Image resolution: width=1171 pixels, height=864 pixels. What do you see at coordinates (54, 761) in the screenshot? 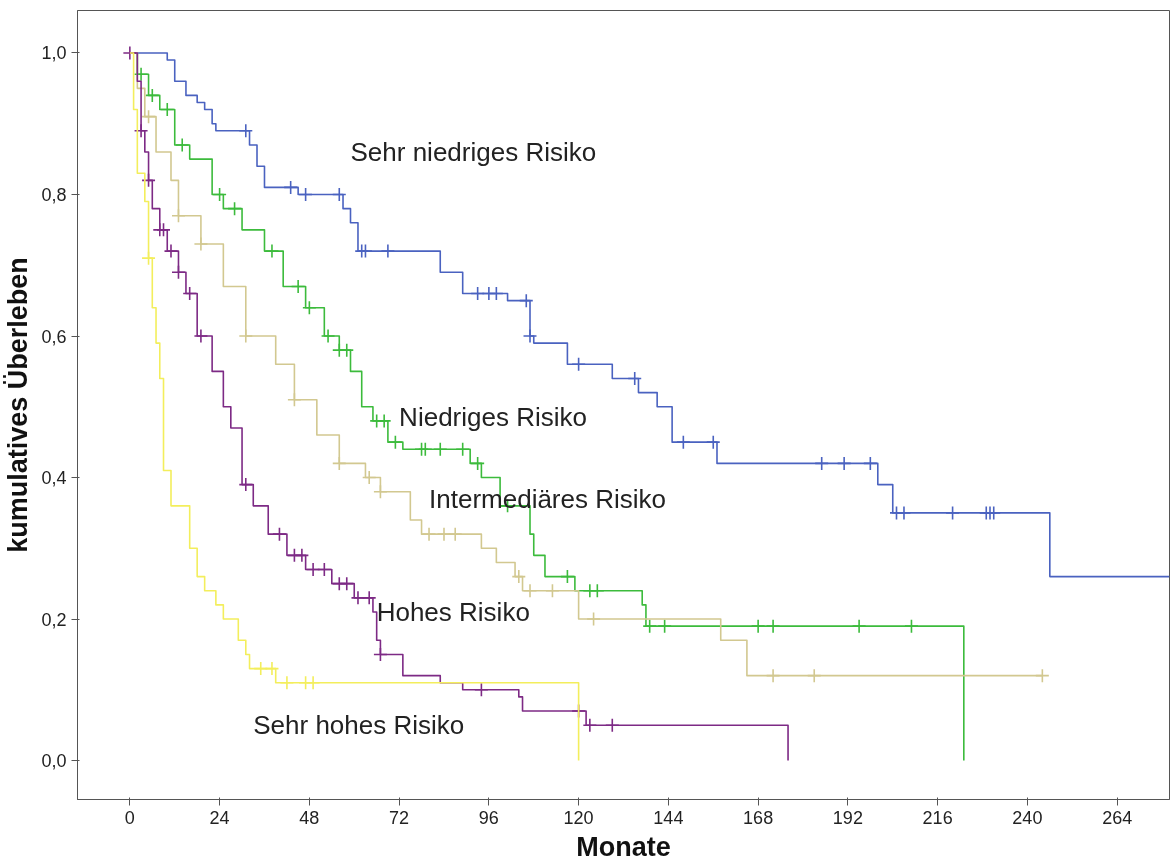
I see `y-tick-label: 0,0` at bounding box center [54, 761].